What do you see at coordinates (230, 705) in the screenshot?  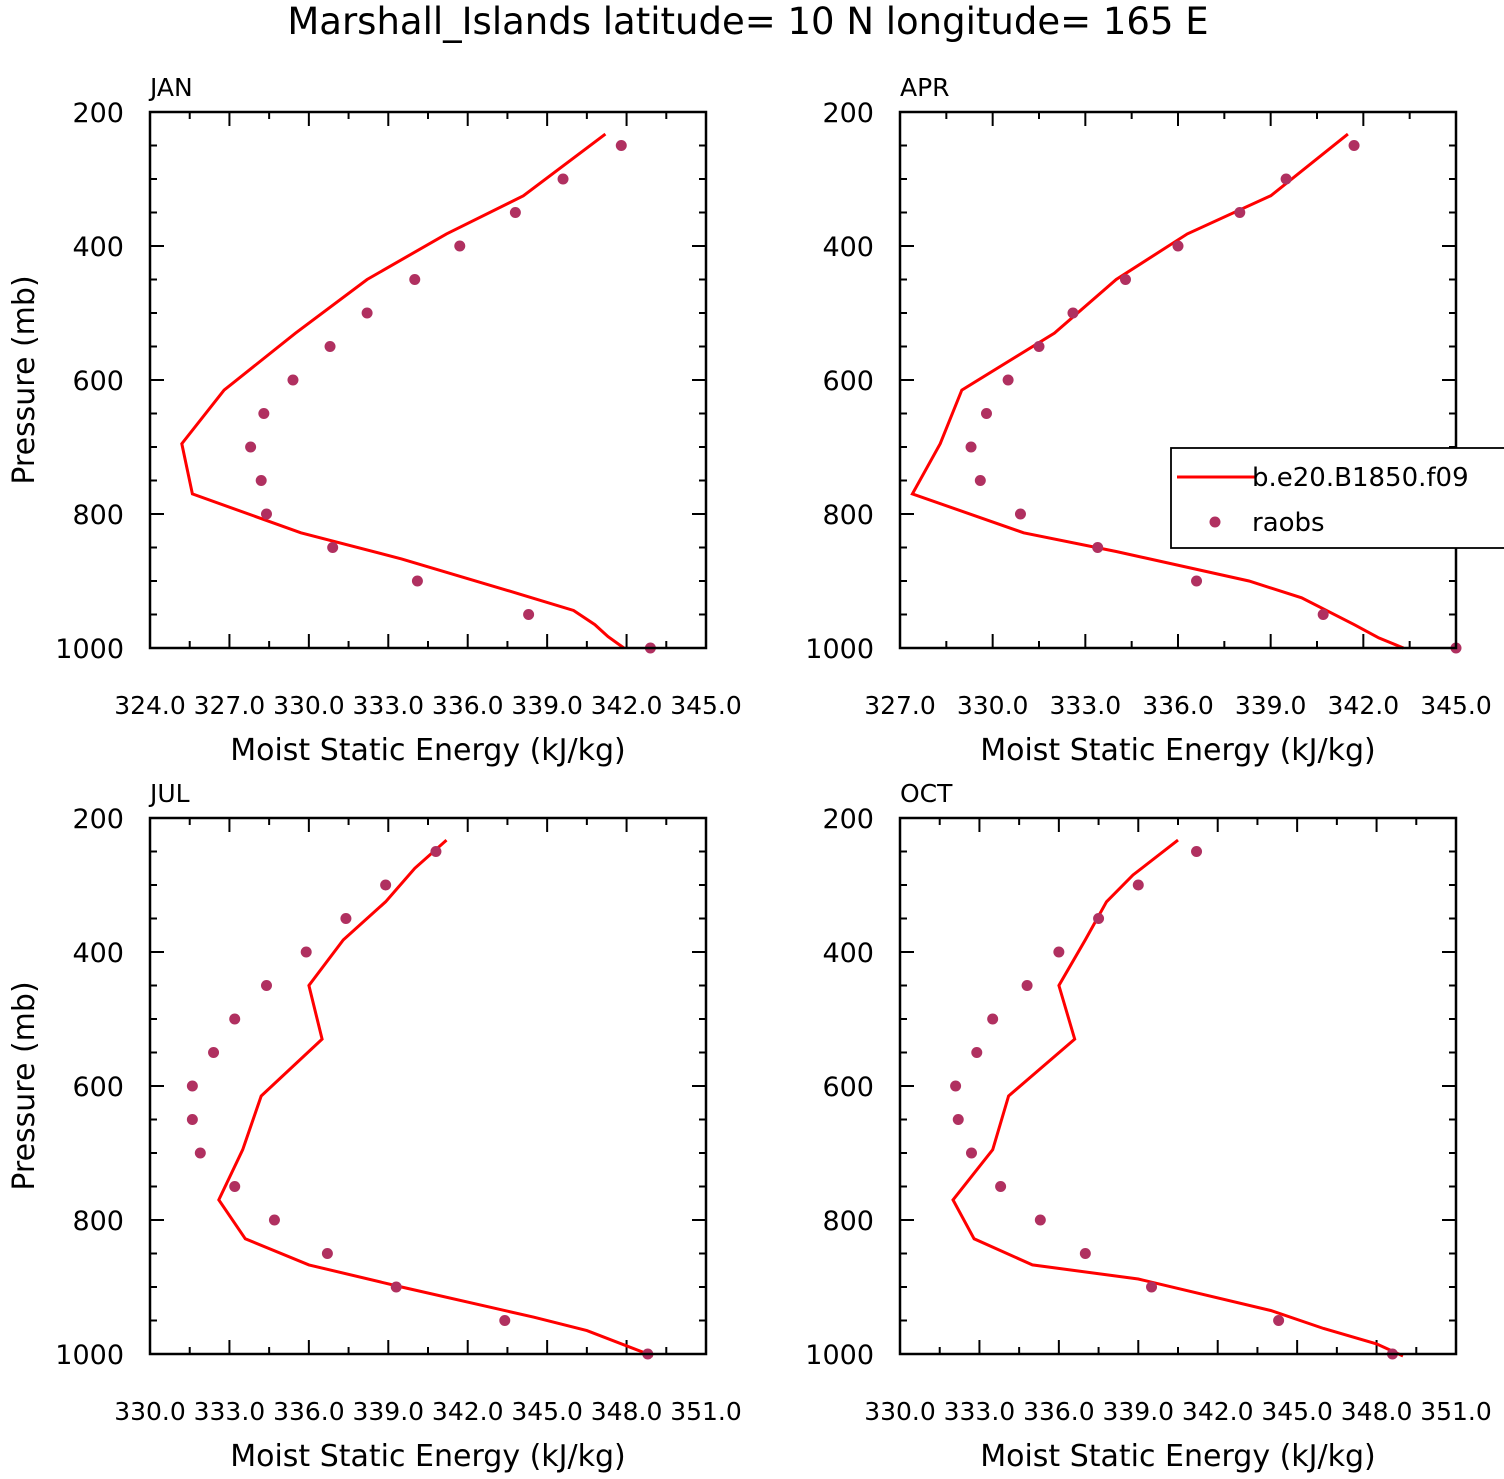 I see `x-tick-label: 327.0` at bounding box center [230, 705].